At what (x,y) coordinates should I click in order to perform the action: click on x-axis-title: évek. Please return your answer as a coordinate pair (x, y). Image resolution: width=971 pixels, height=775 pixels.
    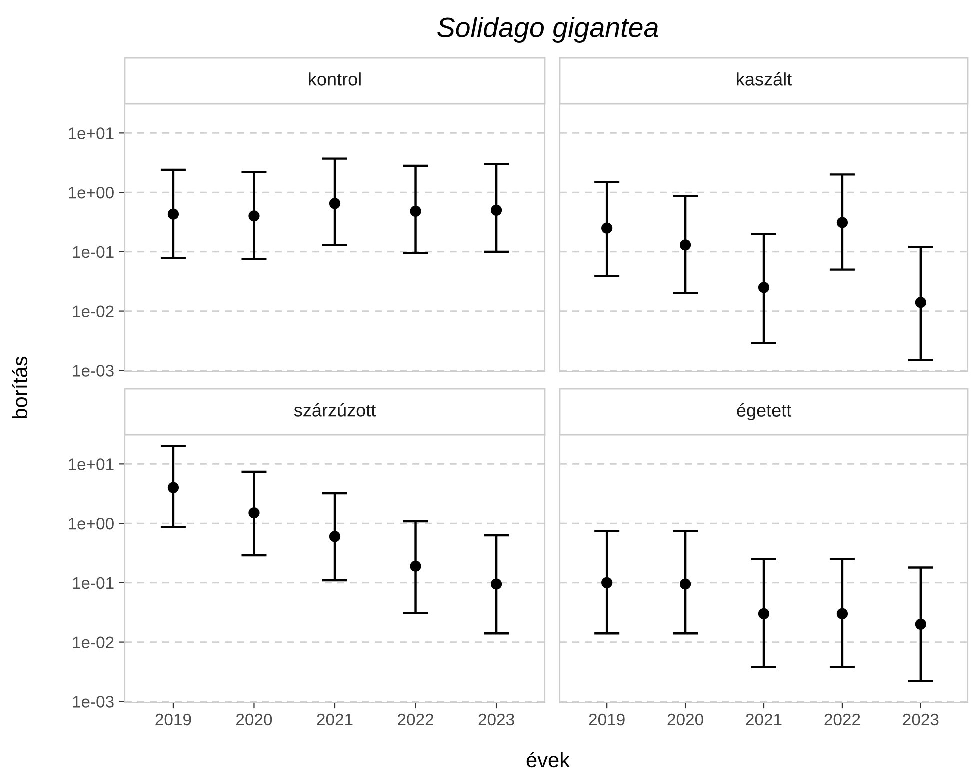
    Looking at the image, I should click on (548, 760).